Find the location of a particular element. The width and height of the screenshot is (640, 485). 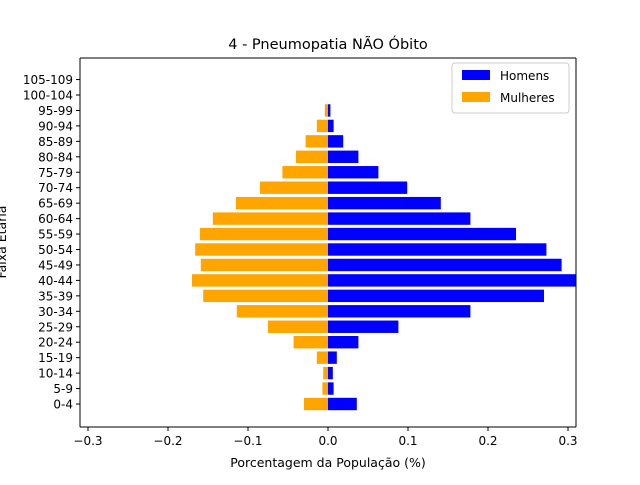

legend-label-homens: Homens is located at coordinates (524, 76).